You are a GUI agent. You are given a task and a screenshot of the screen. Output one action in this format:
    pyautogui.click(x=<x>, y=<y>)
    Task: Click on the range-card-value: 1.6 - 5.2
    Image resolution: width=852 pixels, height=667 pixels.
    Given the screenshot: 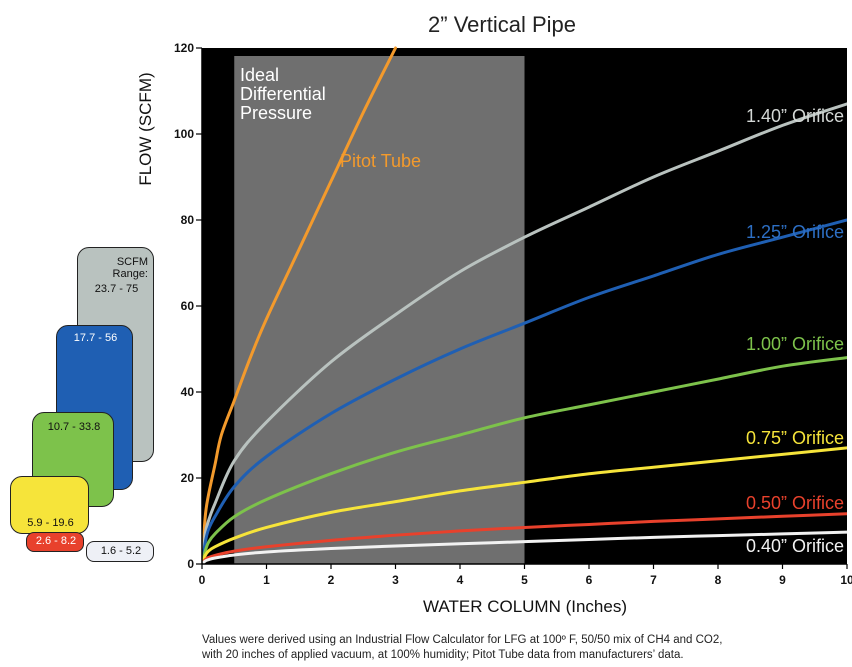 What is the action you would take?
    pyautogui.click(x=121, y=551)
    